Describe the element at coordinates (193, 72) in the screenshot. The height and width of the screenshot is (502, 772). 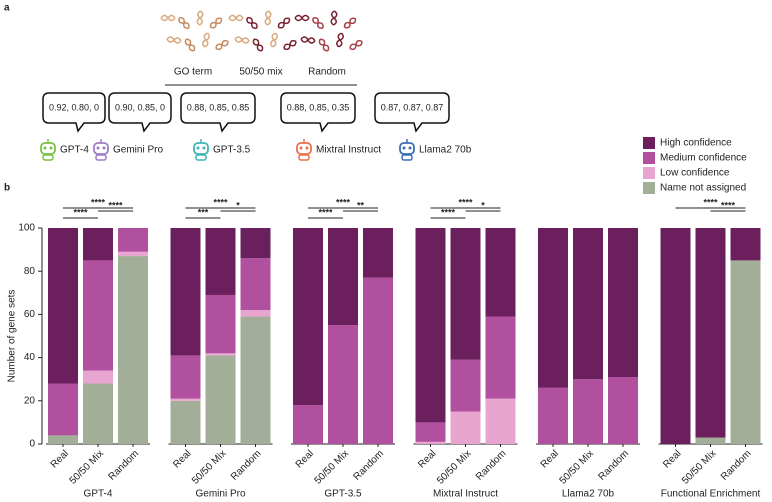
I see `dataset-label: GO term` at that location.